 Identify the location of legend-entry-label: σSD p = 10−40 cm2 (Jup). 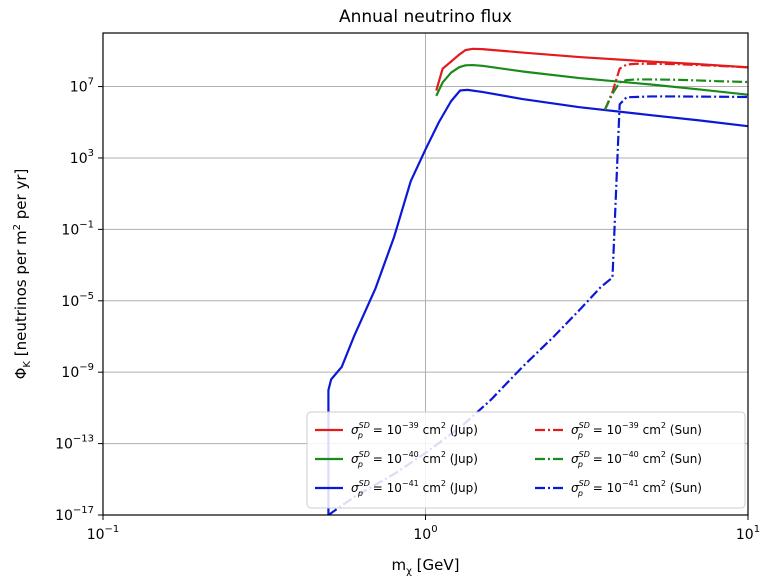
(414, 459).